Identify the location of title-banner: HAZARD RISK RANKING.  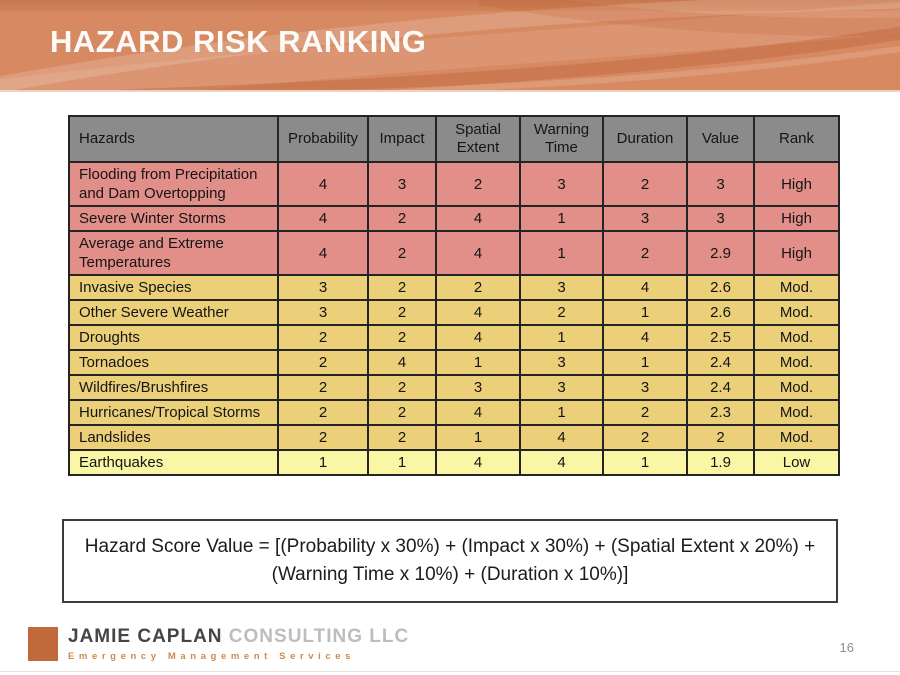
(450, 46).